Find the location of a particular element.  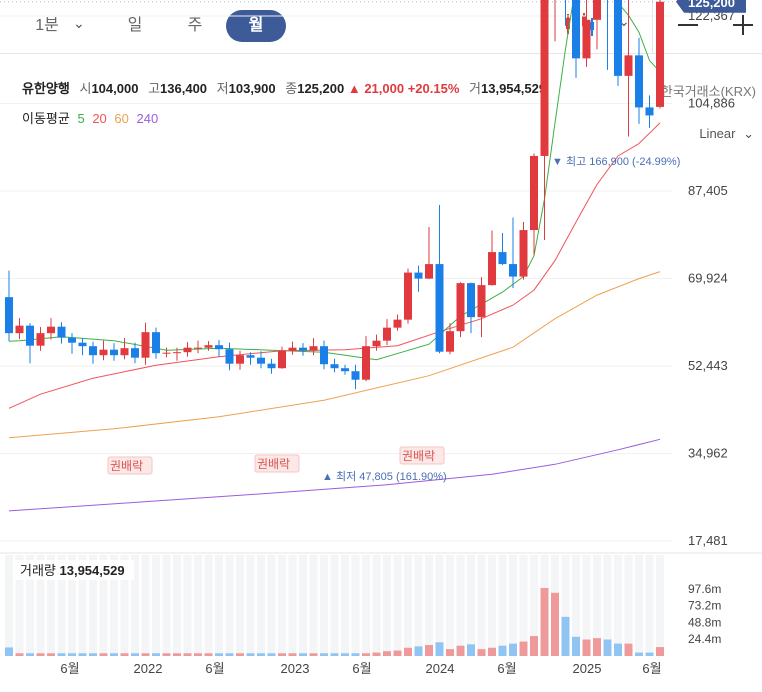

rights-event-label: 권배락 is located at coordinates (126, 466).